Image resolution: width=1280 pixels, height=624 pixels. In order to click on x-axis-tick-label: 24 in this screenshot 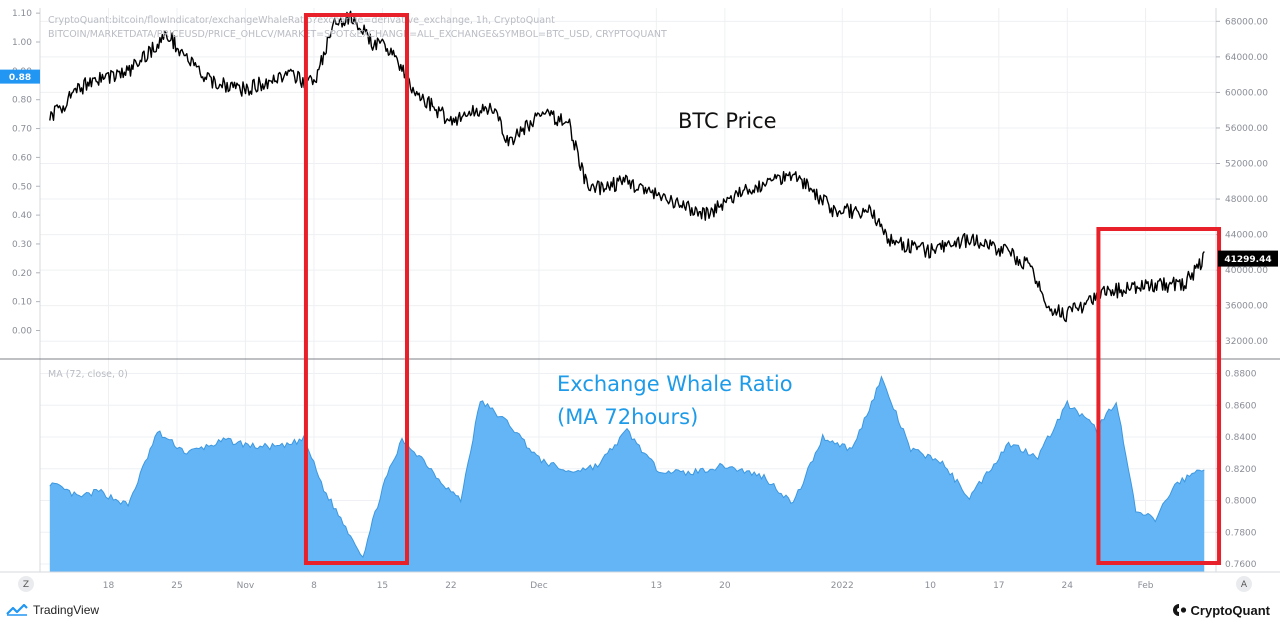, I will do `click(1068, 586)`.